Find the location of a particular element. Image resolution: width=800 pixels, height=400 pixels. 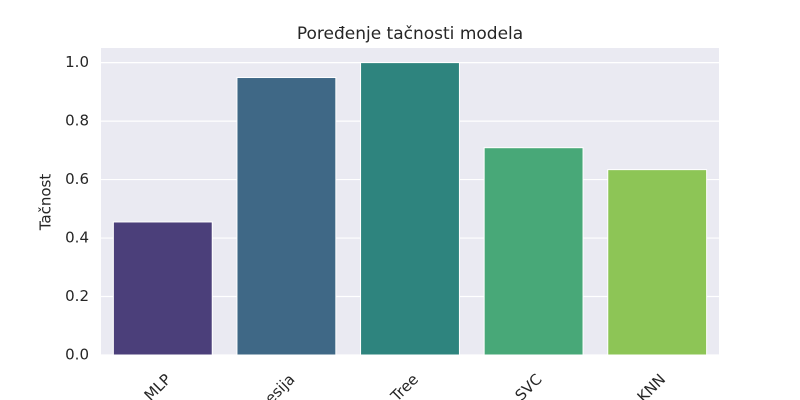

x-tick-label: Tree is located at coordinates (404, 385).